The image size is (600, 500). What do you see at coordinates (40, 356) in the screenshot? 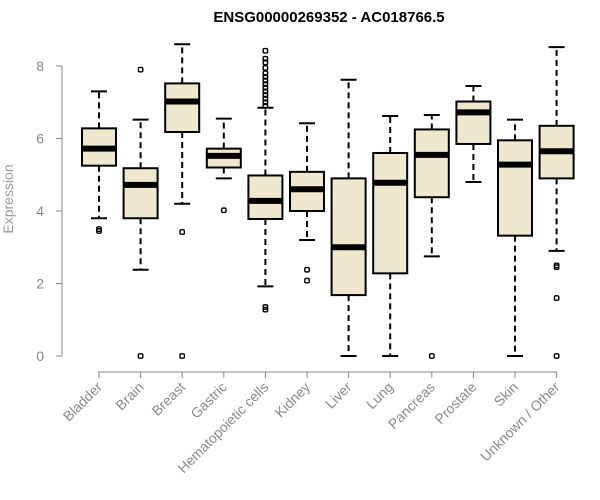
I see `y-tick-label: 0` at bounding box center [40, 356].